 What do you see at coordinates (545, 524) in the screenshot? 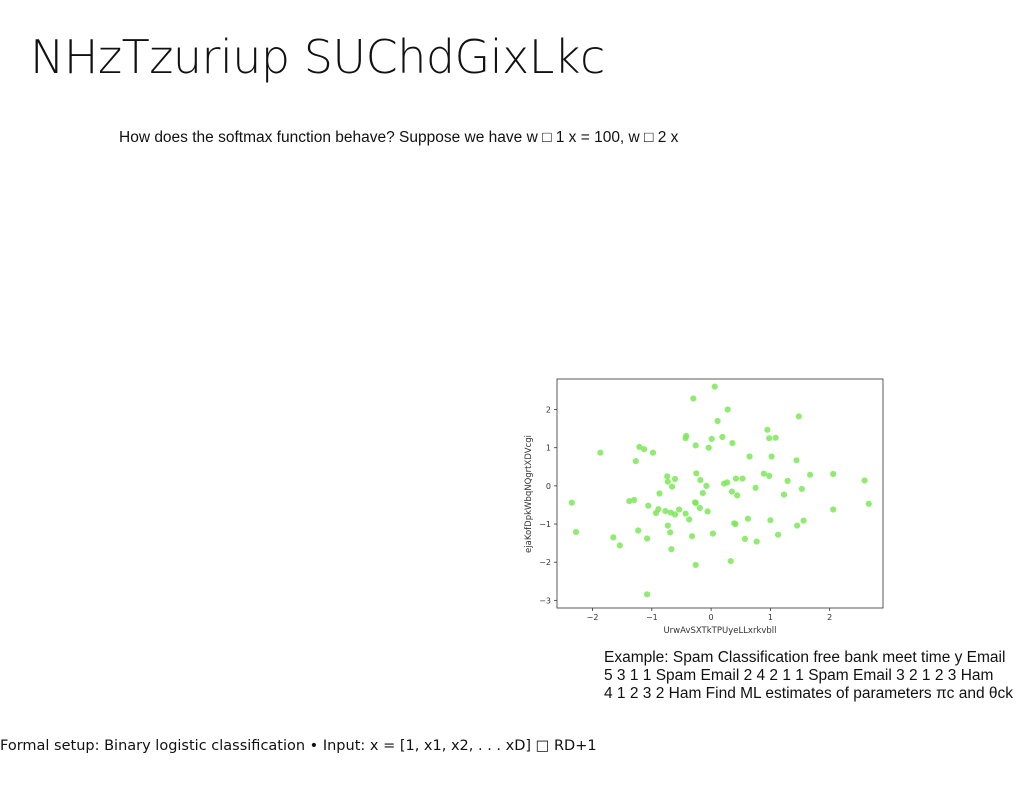
I see `y-tick-label: −1` at bounding box center [545, 524].